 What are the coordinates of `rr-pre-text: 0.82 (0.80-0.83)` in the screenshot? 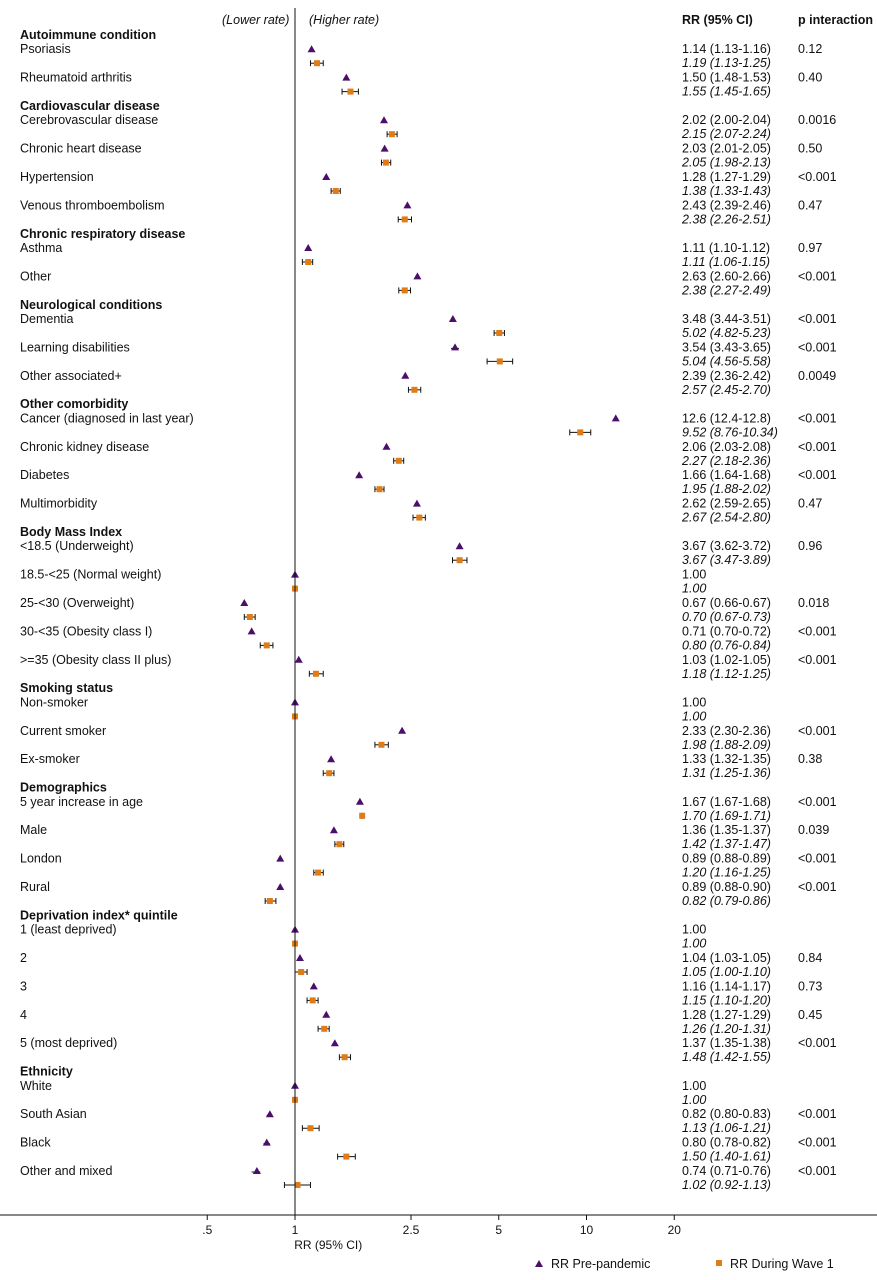 It's located at (726, 1114).